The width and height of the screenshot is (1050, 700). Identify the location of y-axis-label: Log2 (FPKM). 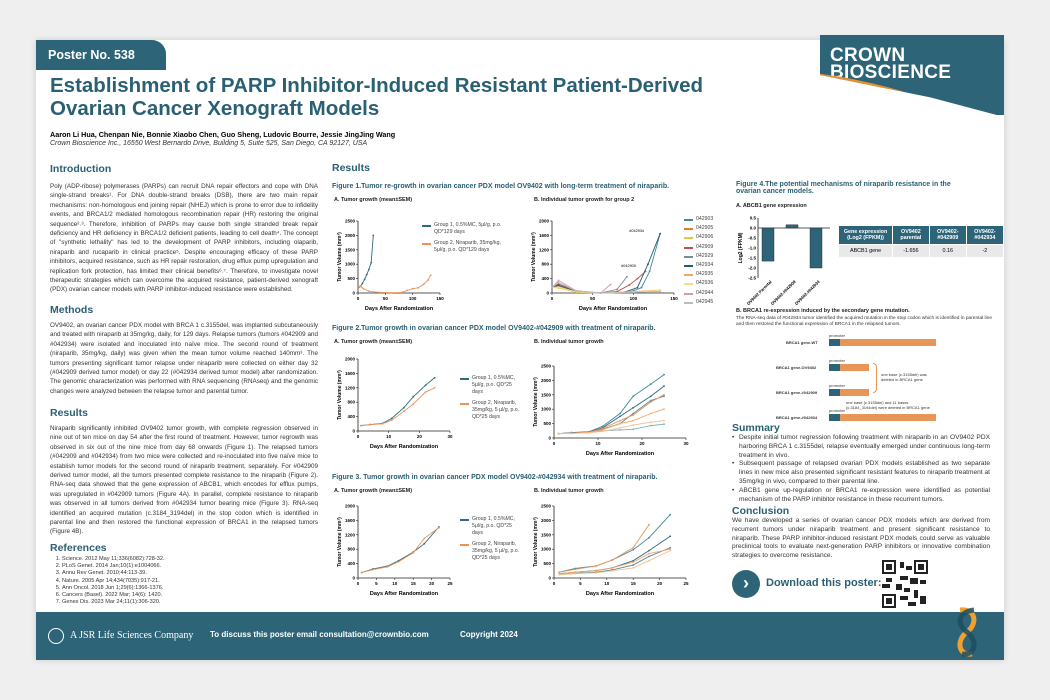
(741, 247).